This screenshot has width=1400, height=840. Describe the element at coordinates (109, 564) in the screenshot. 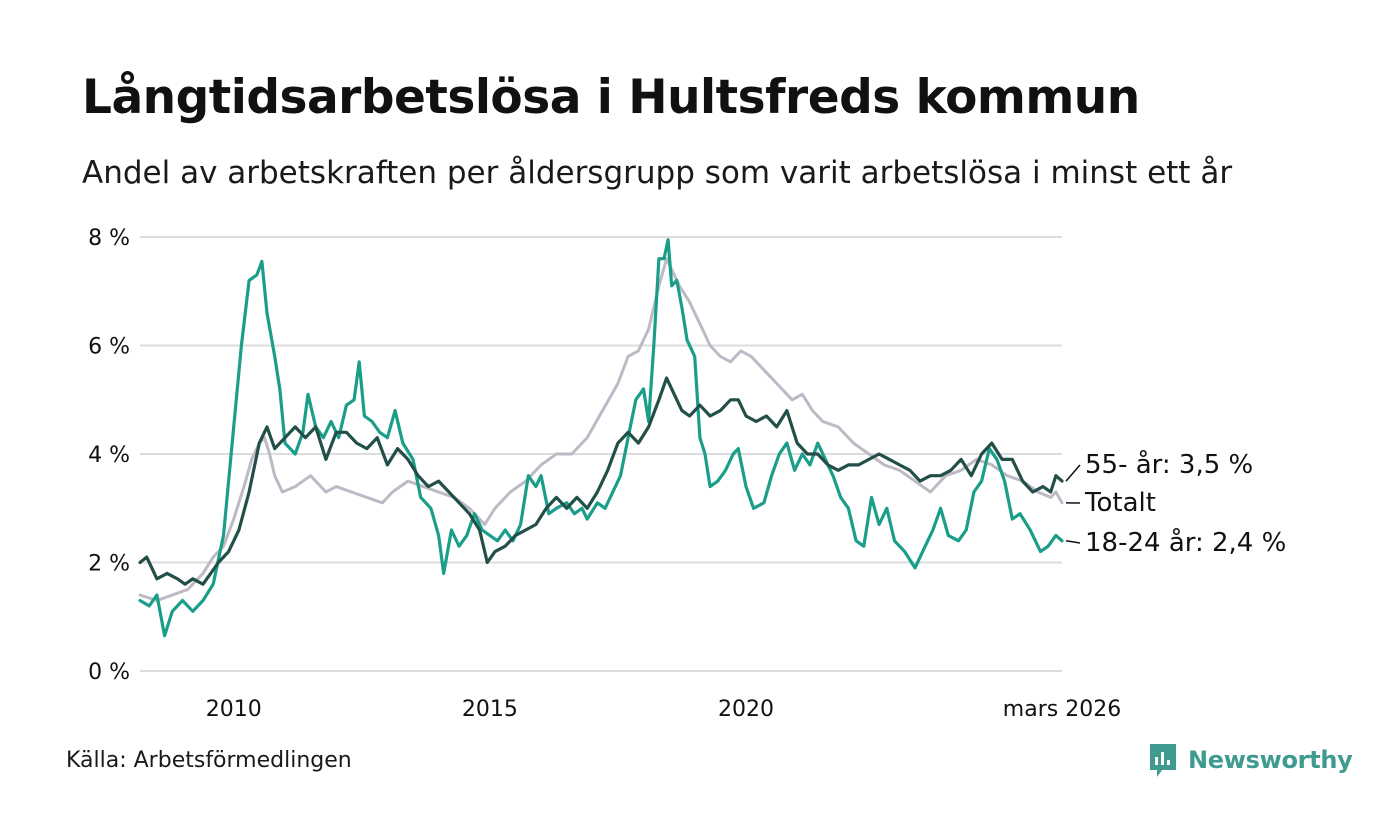

I see `y-tick-label: 2 %` at that location.